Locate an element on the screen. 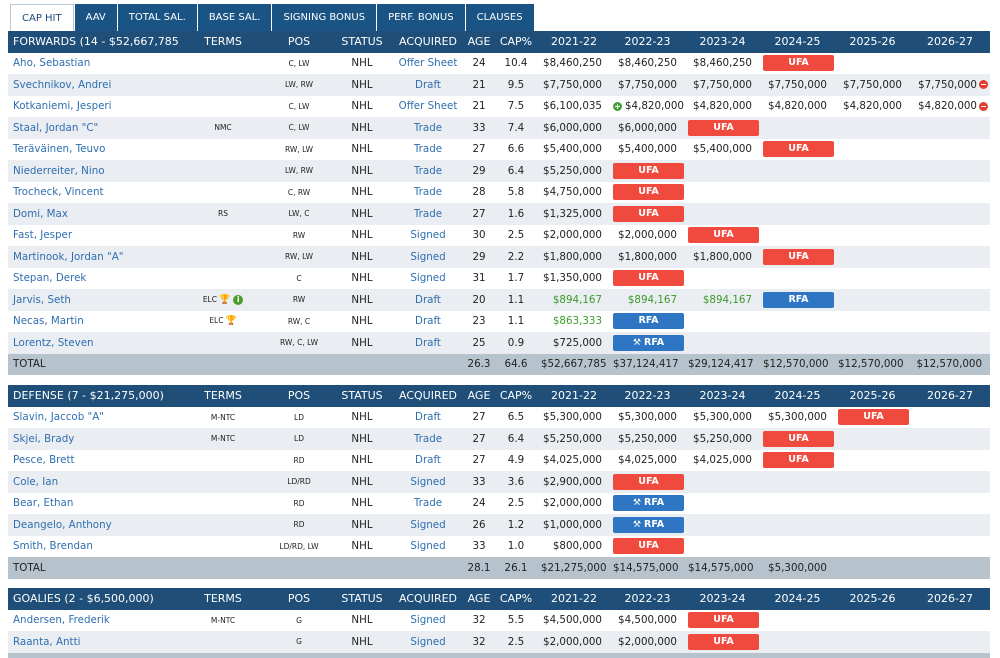  player-name-link: Necas, Martin is located at coordinates (94, 321).